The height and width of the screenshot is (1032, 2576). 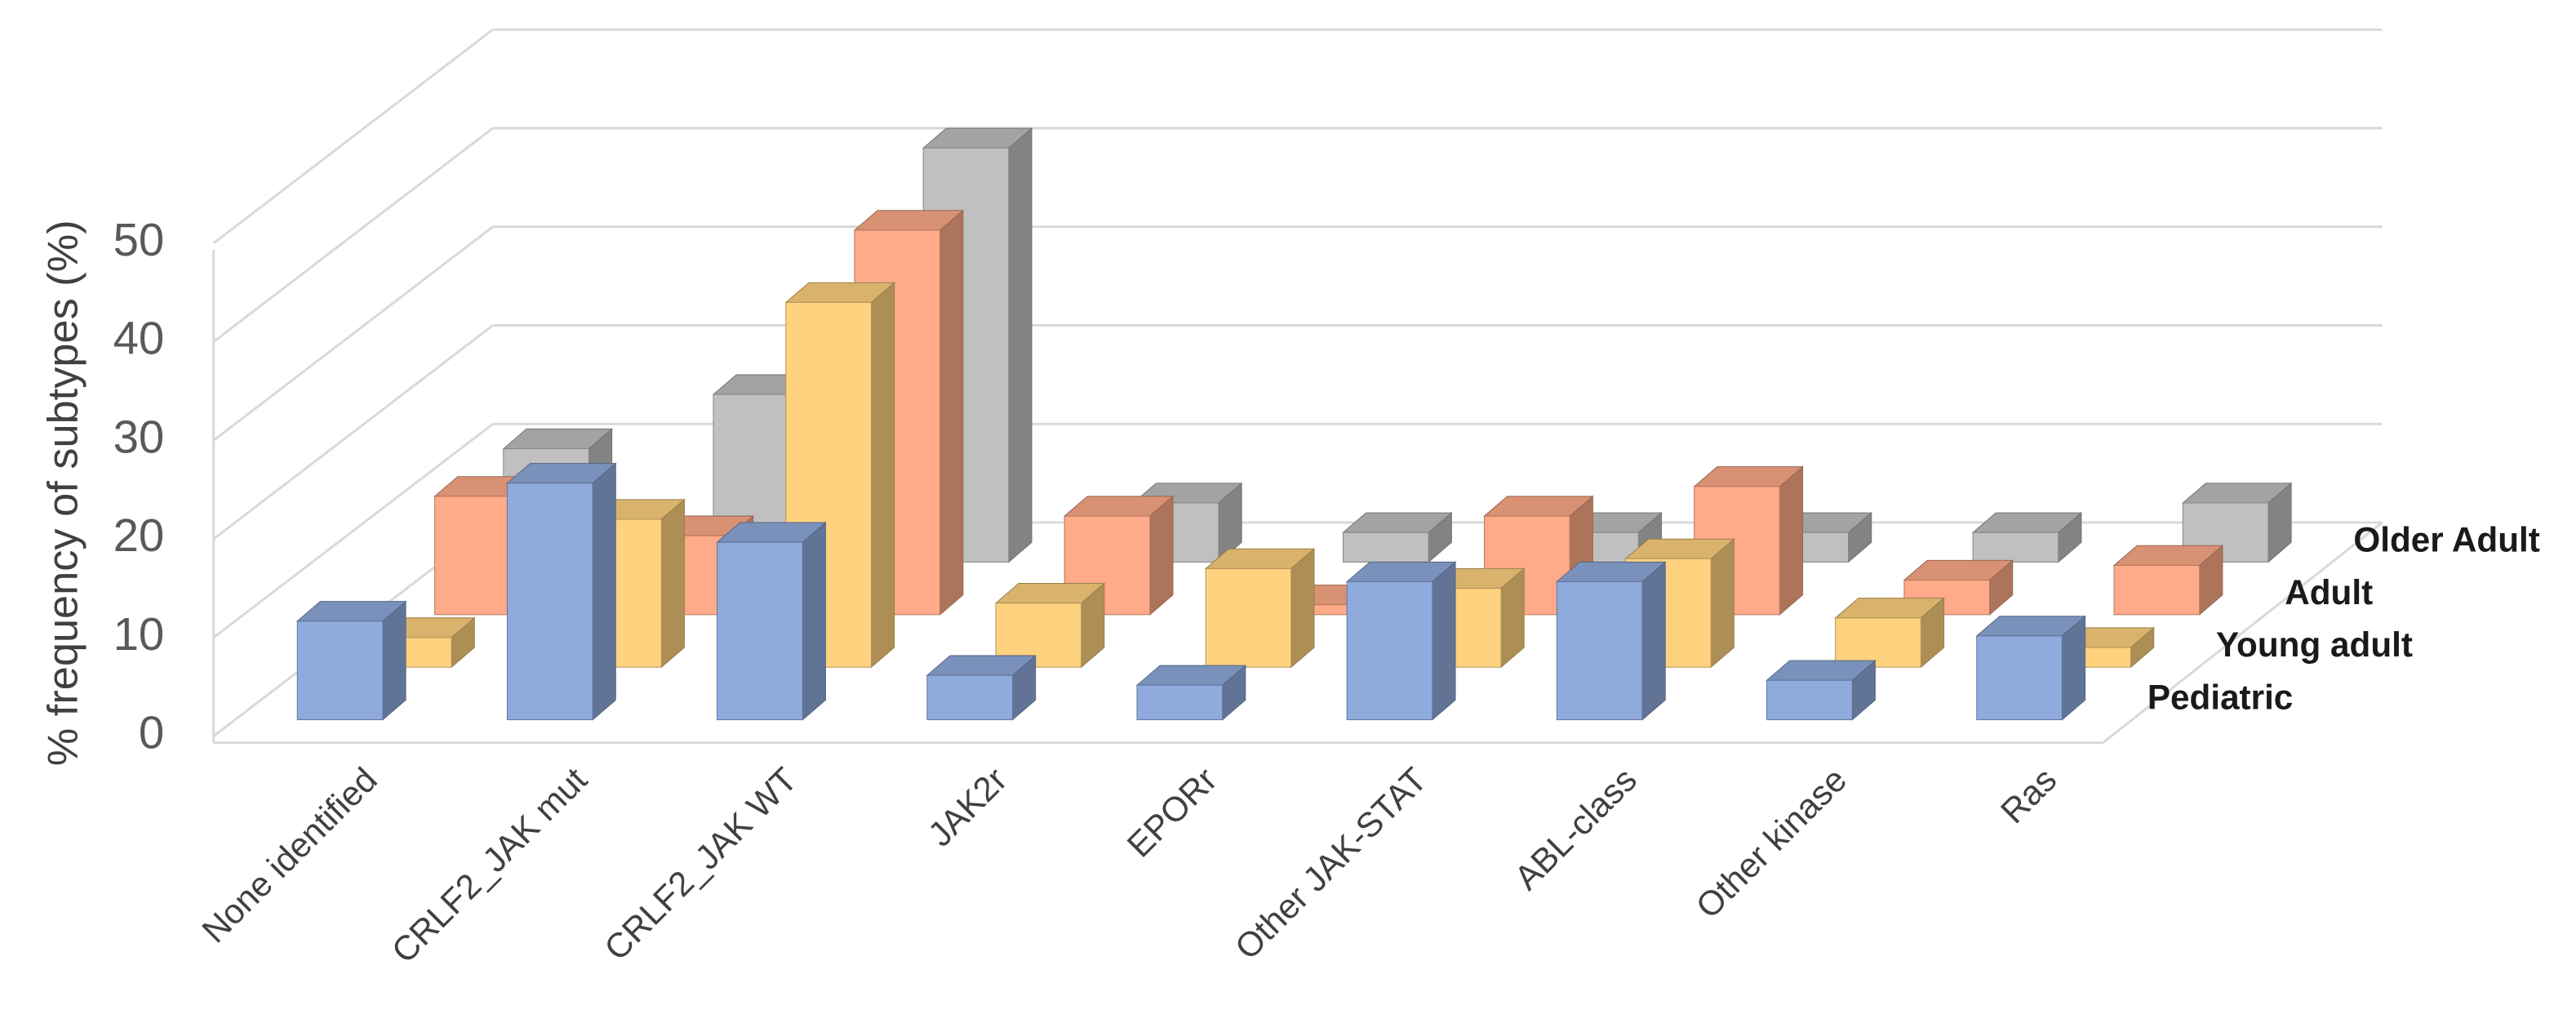 I want to click on x-tick-label: EPORr, so click(x=1172, y=812).